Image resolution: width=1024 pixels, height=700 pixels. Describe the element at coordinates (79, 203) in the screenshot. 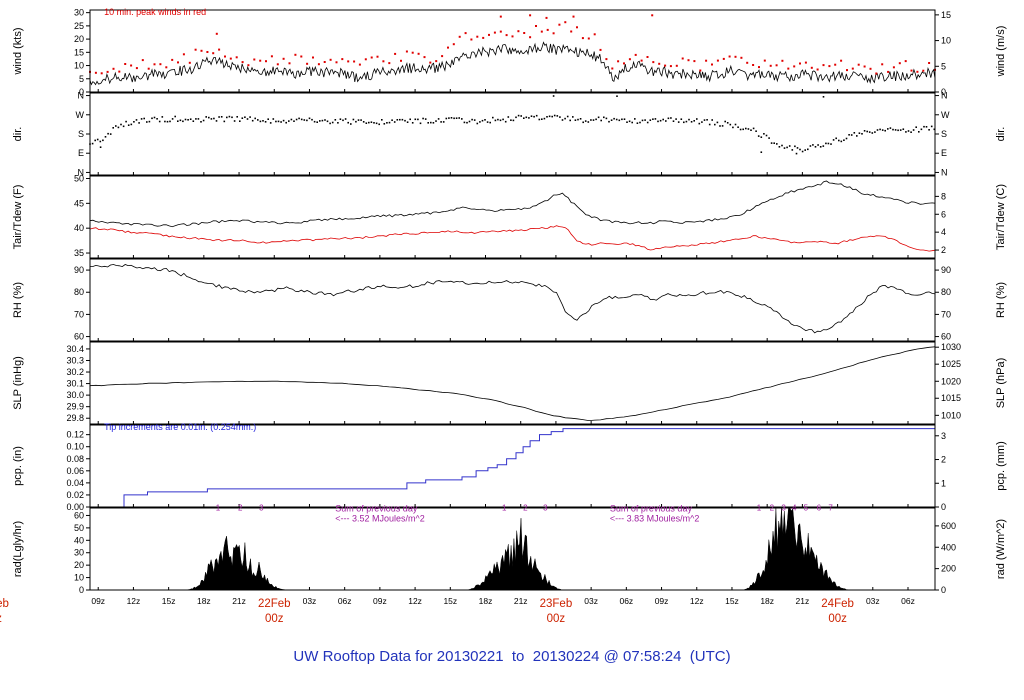

I see `svg-text: 45` at that location.